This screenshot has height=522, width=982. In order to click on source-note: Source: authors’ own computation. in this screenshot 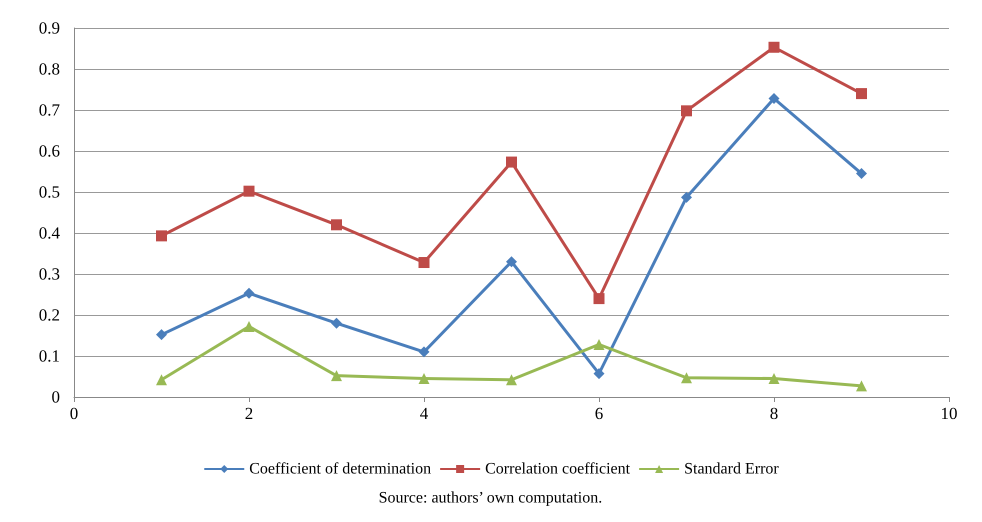, I will do `click(490, 498)`.